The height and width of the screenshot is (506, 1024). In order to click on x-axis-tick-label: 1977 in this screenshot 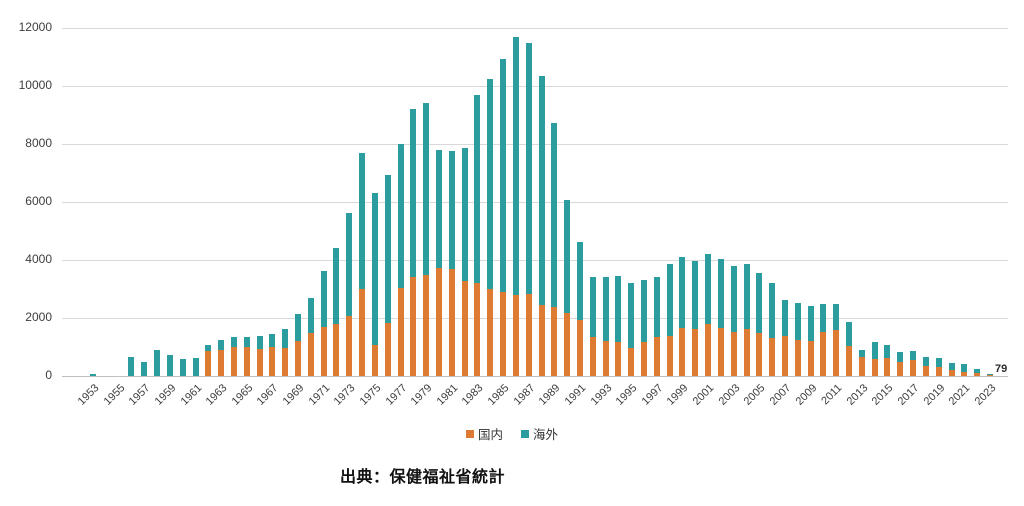, I will do `click(396, 395)`.